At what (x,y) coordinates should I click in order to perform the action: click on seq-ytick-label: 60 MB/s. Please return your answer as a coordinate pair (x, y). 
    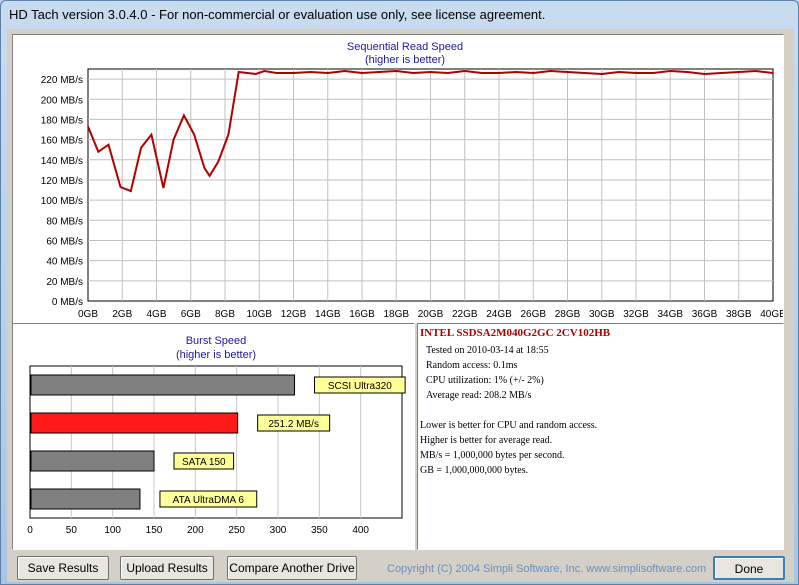
    Looking at the image, I should click on (64, 241).